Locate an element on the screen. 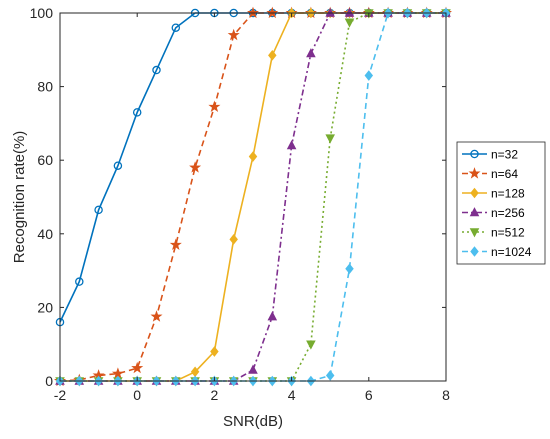  y-tick-label: 100 is located at coordinates (42, 13).